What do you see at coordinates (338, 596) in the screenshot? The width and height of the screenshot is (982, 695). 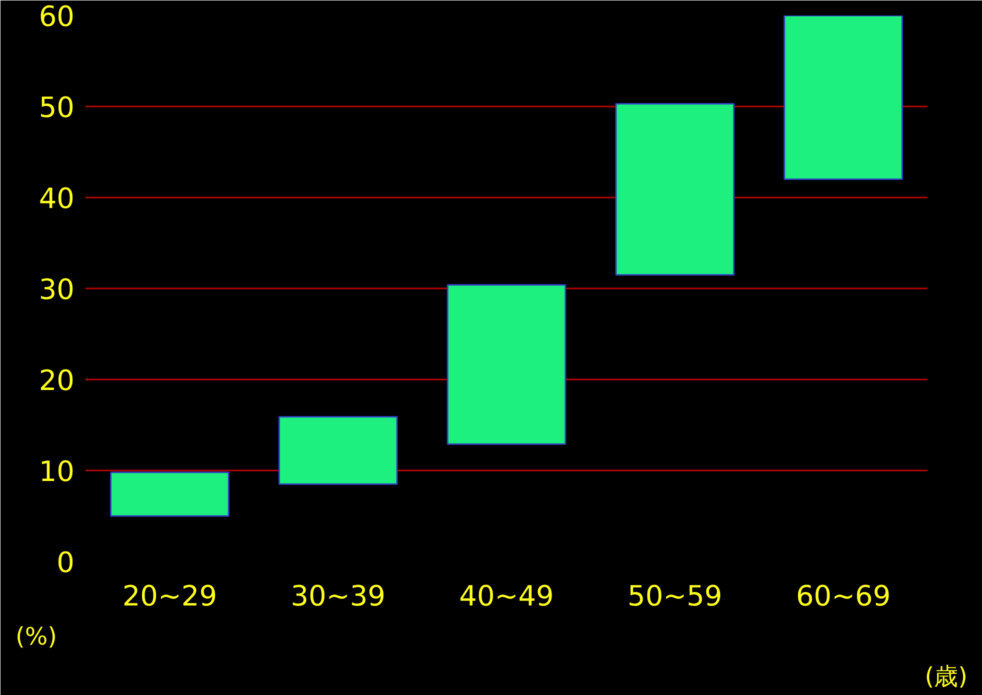 I see `x-tick-label: 30~39` at bounding box center [338, 596].